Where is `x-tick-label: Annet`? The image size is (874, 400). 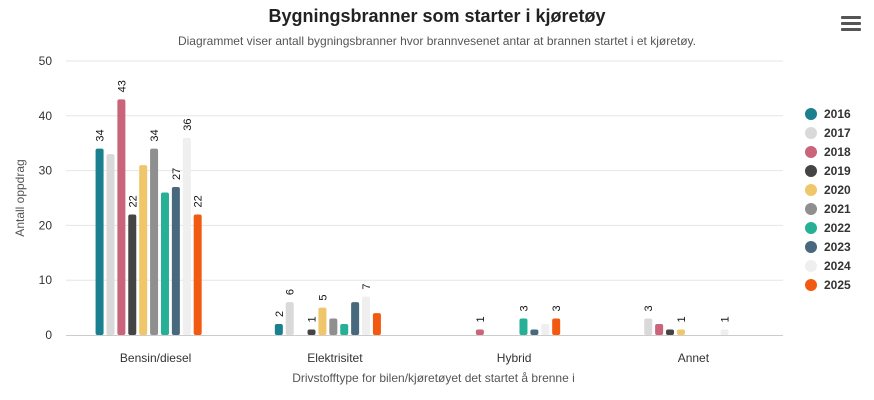 x-tick-label: Annet is located at coordinates (694, 358).